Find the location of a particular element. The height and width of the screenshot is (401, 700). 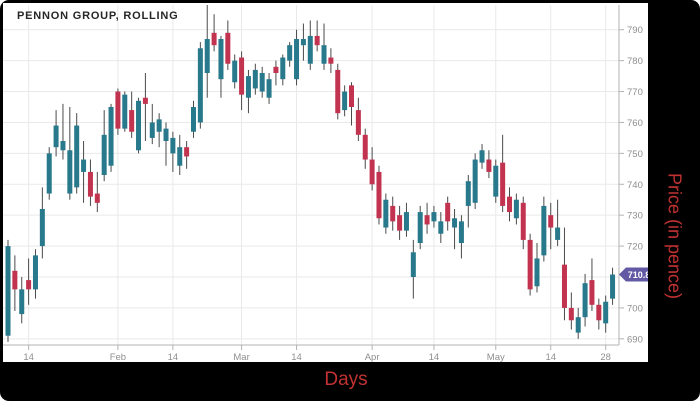

right-axis-panel: Price (in pence) is located at coordinates (674, 181).